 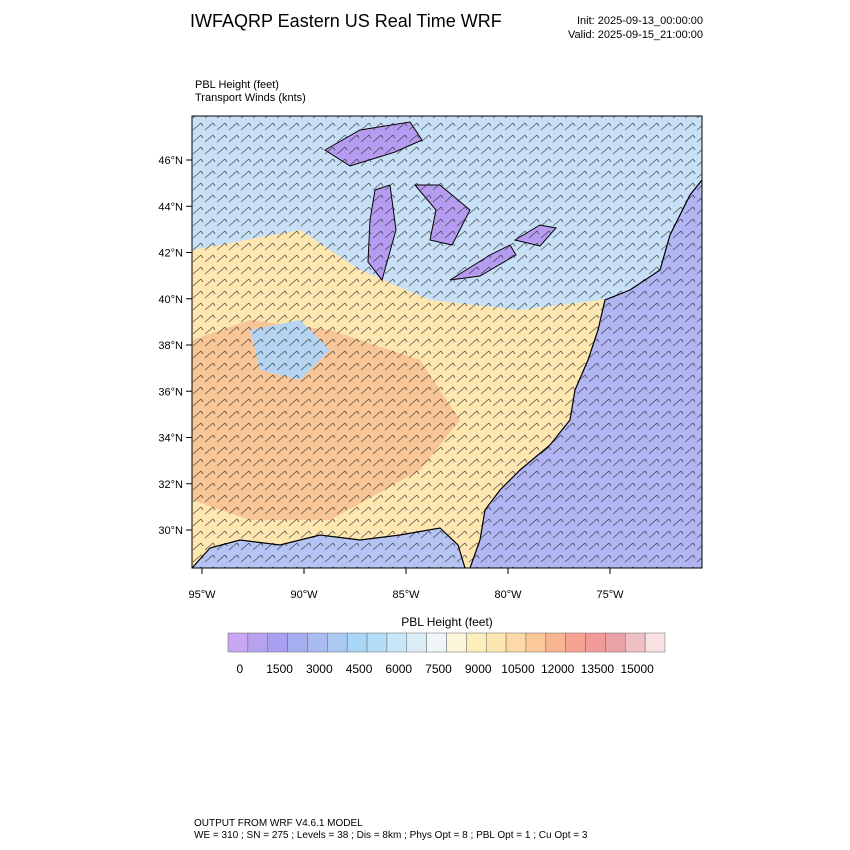 What do you see at coordinates (170, 254) in the screenshot?
I see `lat-label: 42°N` at bounding box center [170, 254].